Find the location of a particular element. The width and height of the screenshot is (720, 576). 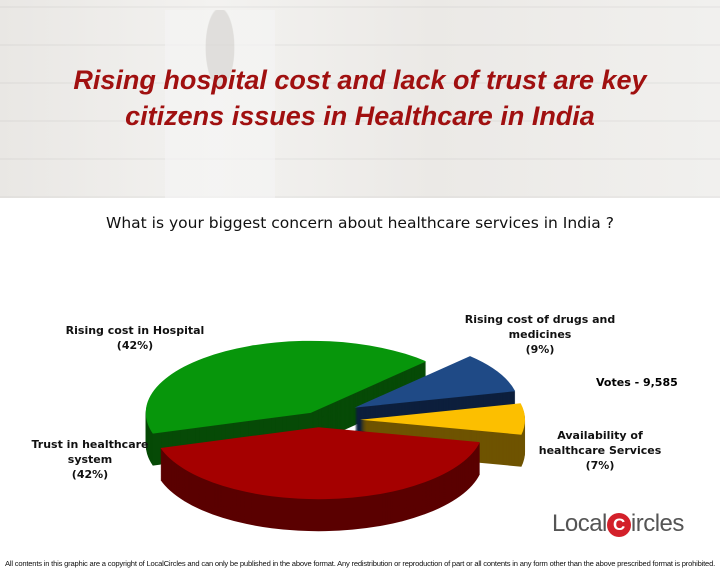

label-text: Availability of is located at coordinates (600, 435).